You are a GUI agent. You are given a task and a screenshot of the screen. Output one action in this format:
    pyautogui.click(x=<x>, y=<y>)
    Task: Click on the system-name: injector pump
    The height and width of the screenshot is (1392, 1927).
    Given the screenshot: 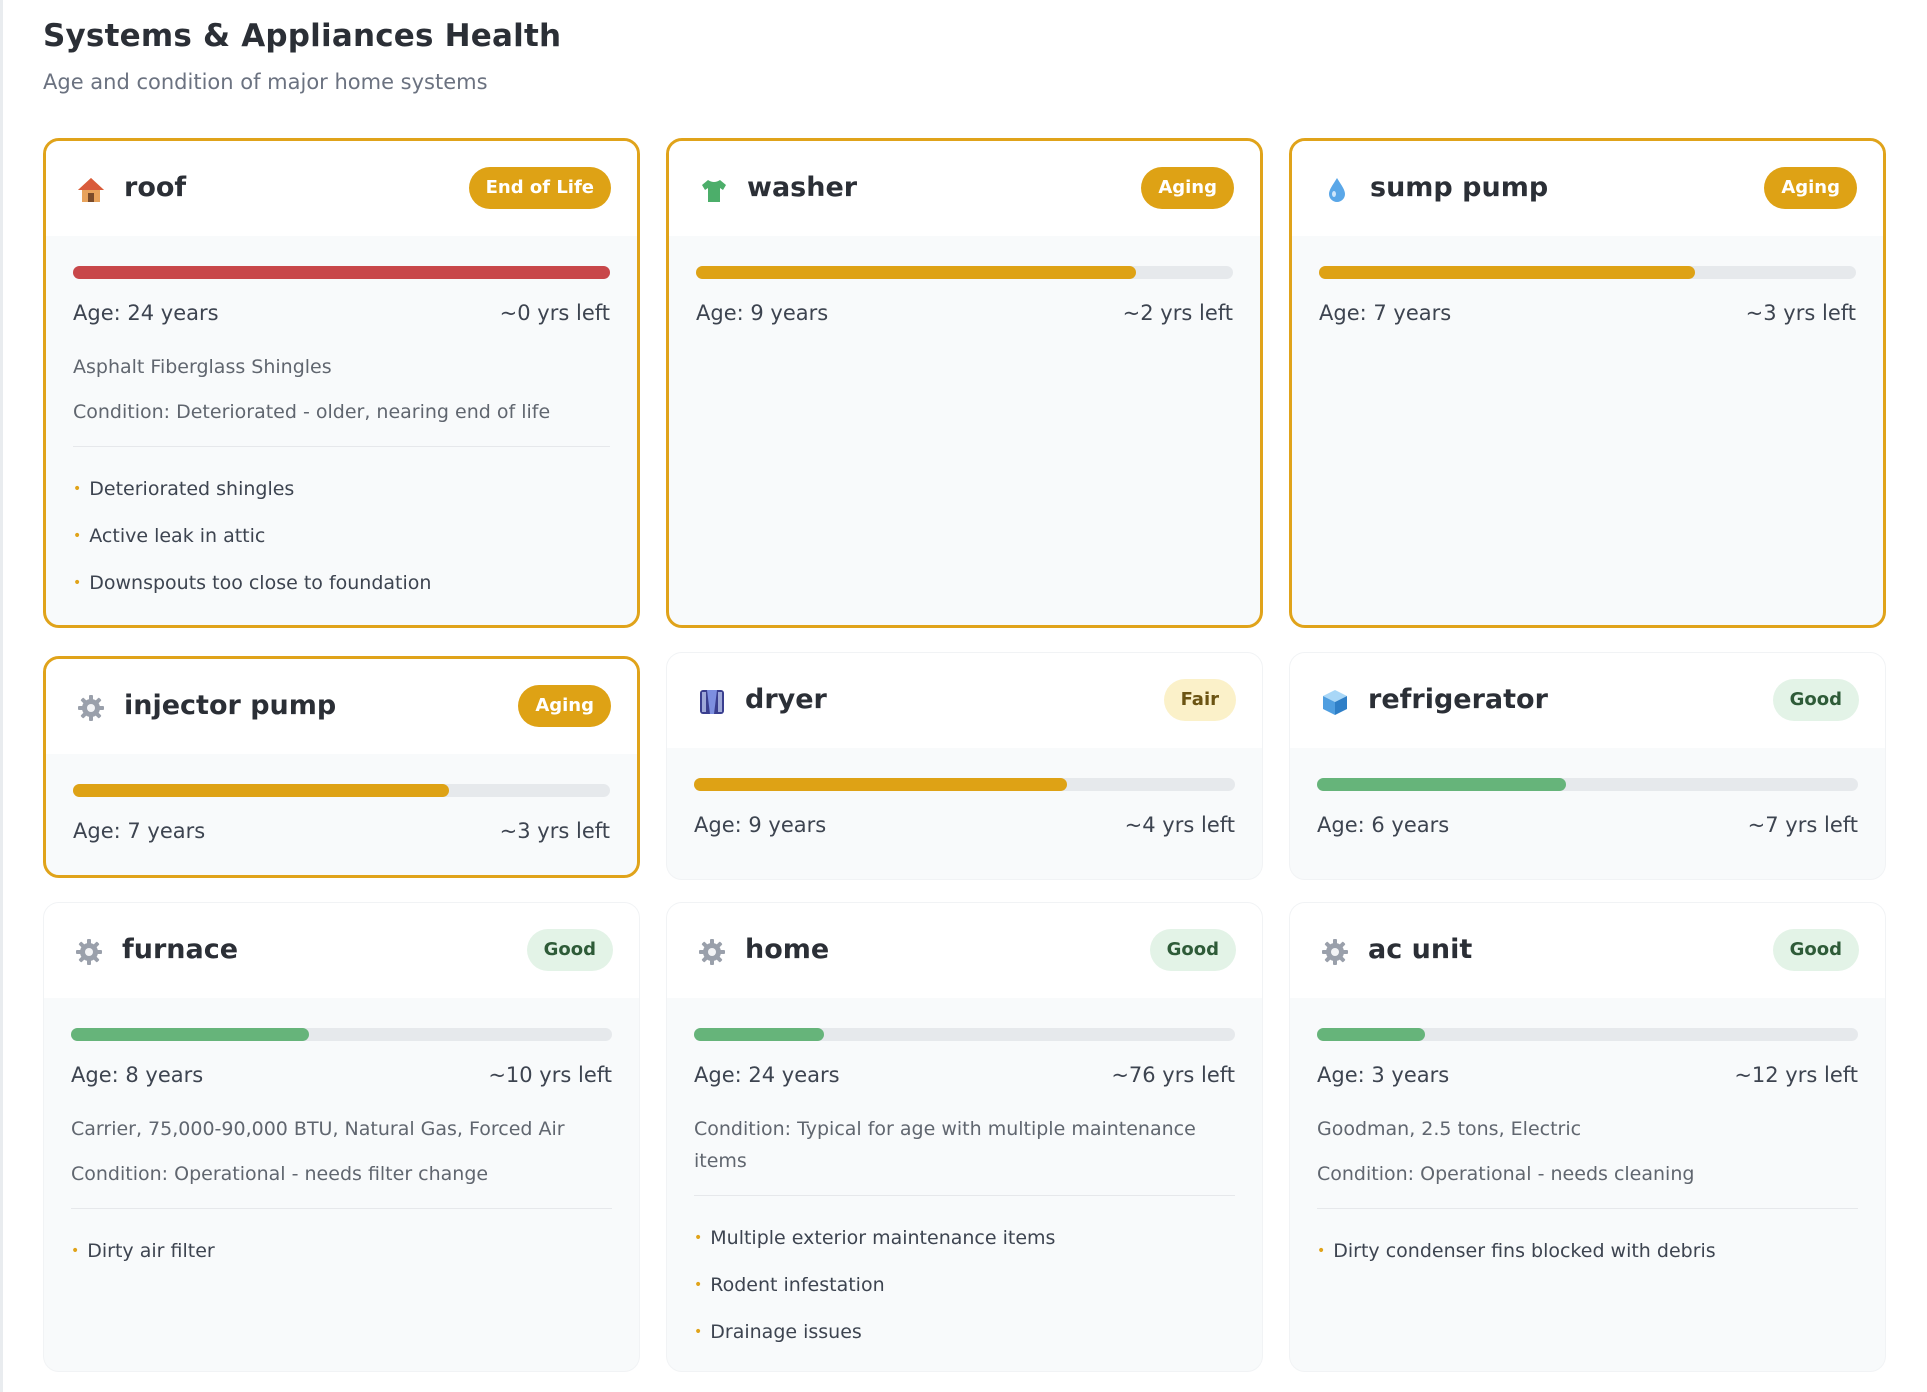 What is the action you would take?
    pyautogui.click(x=230, y=705)
    